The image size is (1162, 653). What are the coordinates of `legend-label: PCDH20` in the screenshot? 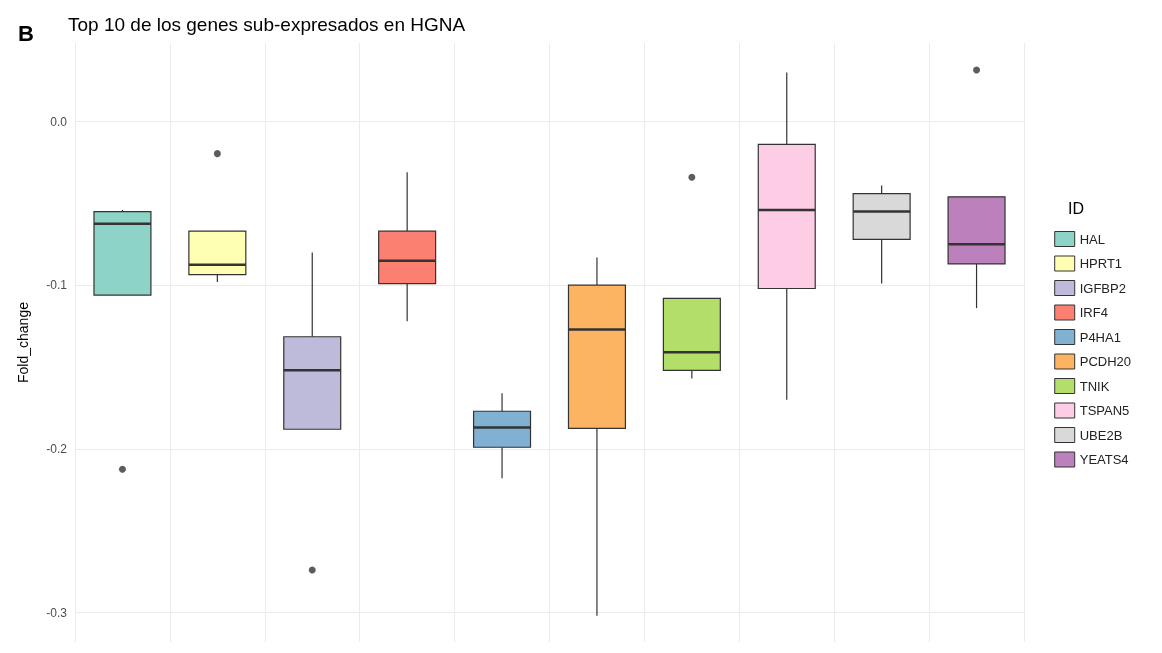 It's located at (1105, 361).